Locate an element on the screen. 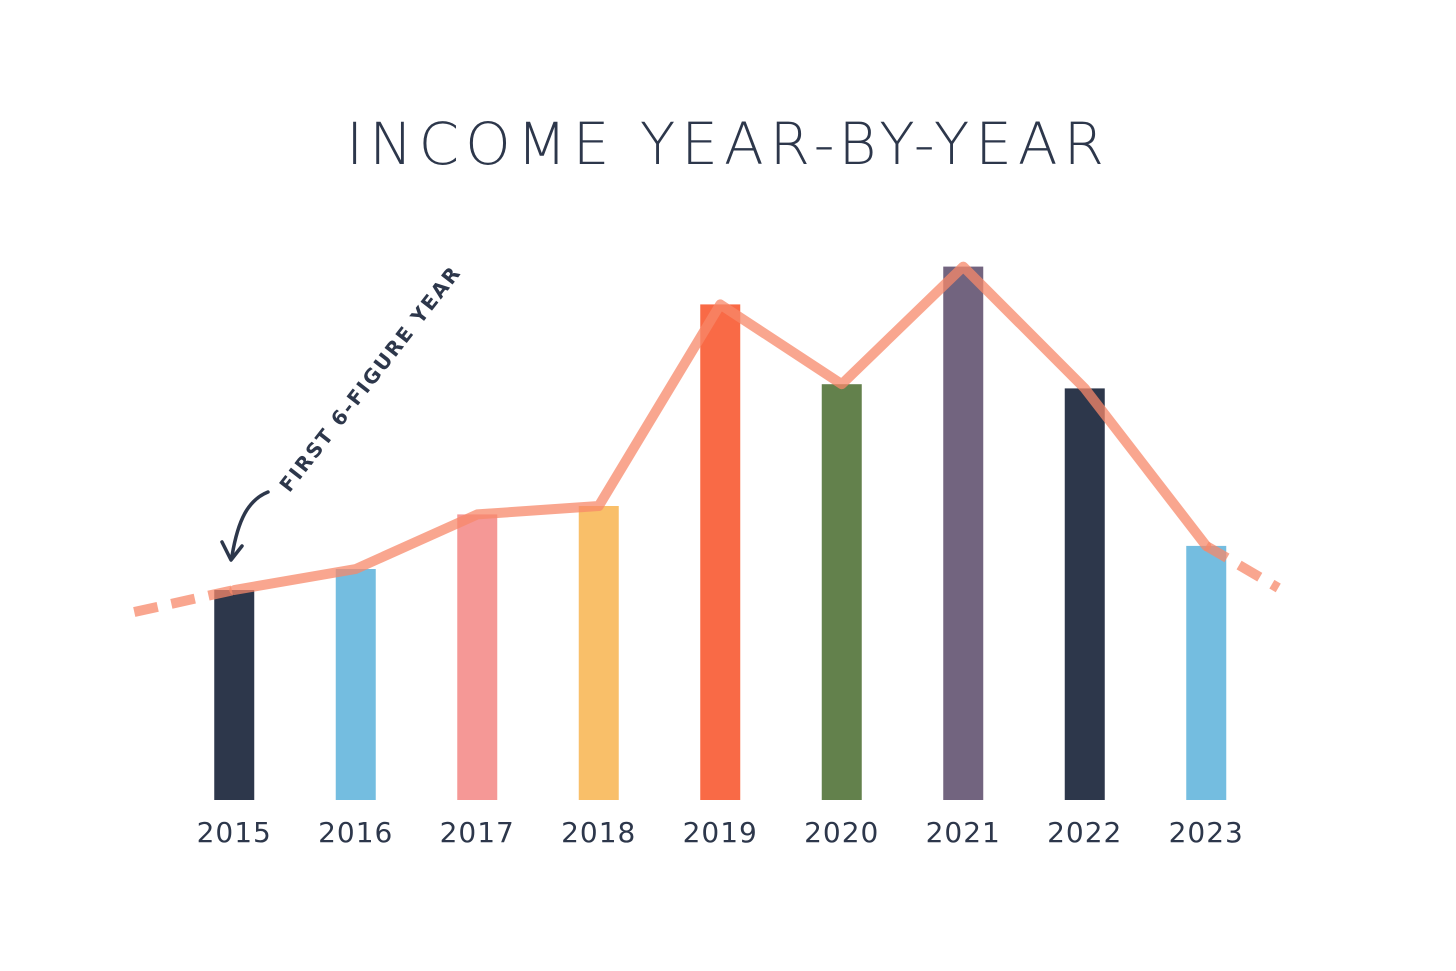  x-tick-label: 2018 is located at coordinates (598, 832).